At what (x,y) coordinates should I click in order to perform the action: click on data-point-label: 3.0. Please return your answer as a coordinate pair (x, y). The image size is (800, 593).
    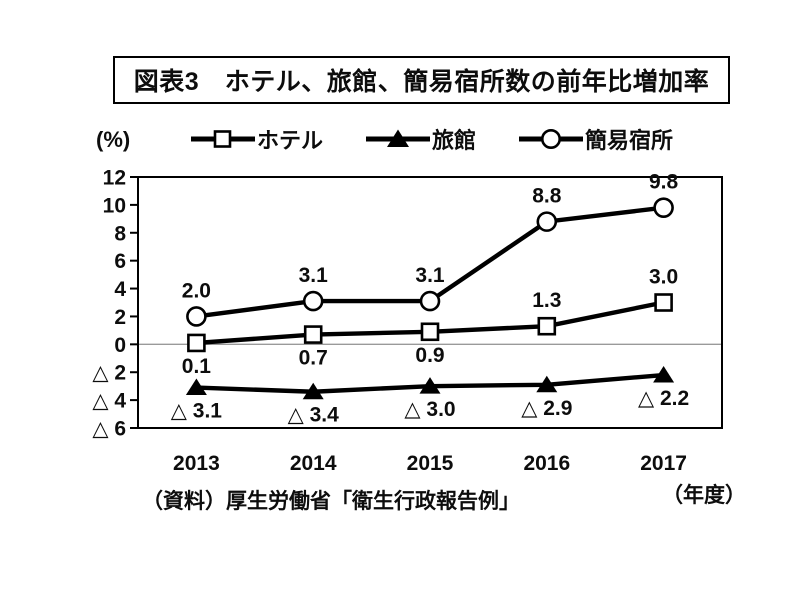
    Looking at the image, I should click on (663, 277).